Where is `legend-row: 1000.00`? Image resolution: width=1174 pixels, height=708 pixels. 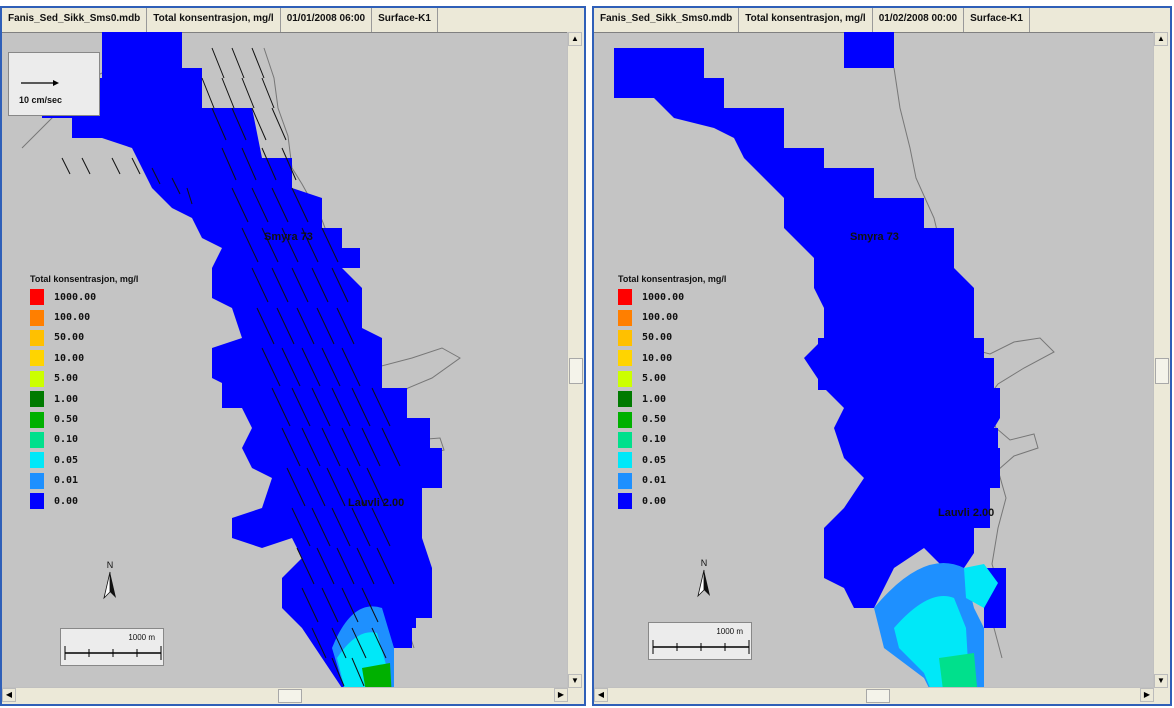
legend-row: 1000.00 is located at coordinates (84, 297).